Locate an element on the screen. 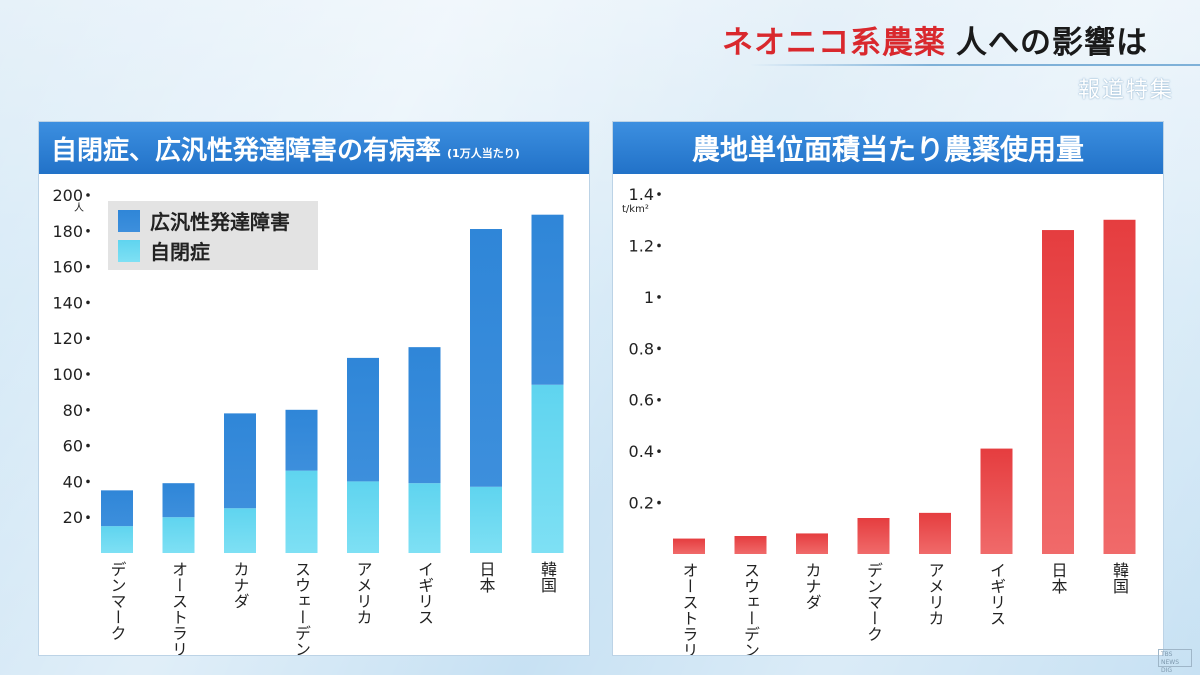 This screenshot has width=1200, height=675. headline-part1: ネオニコ系農薬 is located at coordinates (834, 42).